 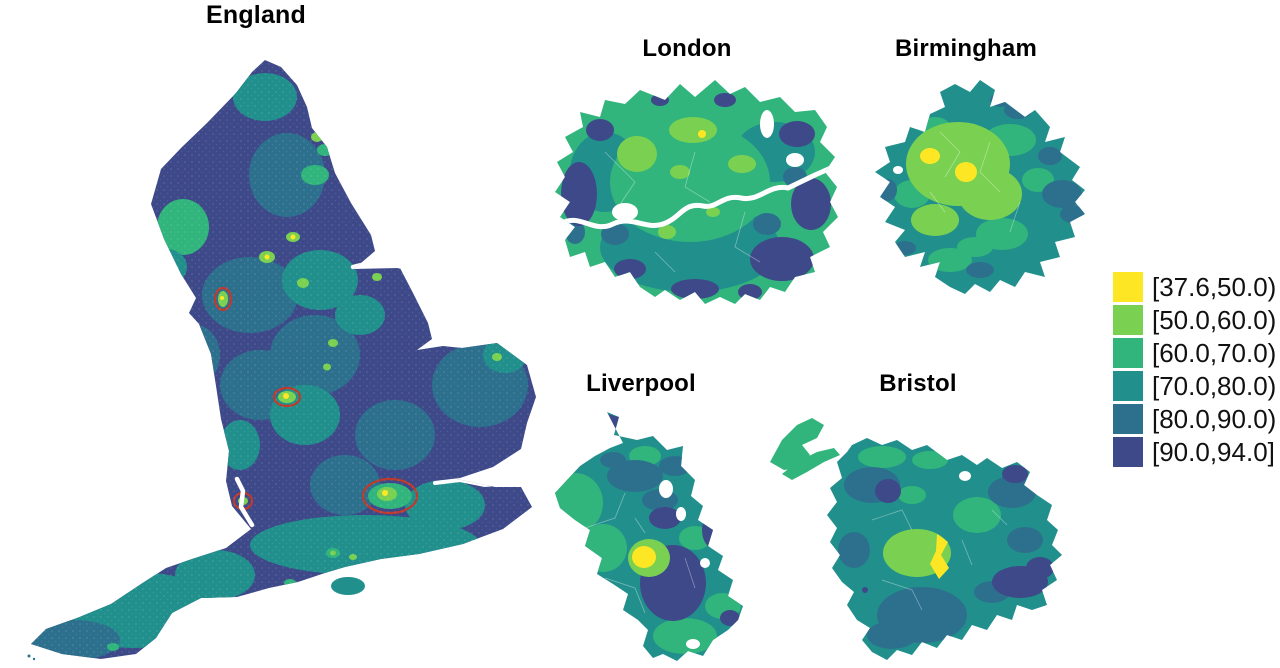 What do you see at coordinates (1214, 419) in the screenshot?
I see `legend-label: [80.0,90.0)` at bounding box center [1214, 419].